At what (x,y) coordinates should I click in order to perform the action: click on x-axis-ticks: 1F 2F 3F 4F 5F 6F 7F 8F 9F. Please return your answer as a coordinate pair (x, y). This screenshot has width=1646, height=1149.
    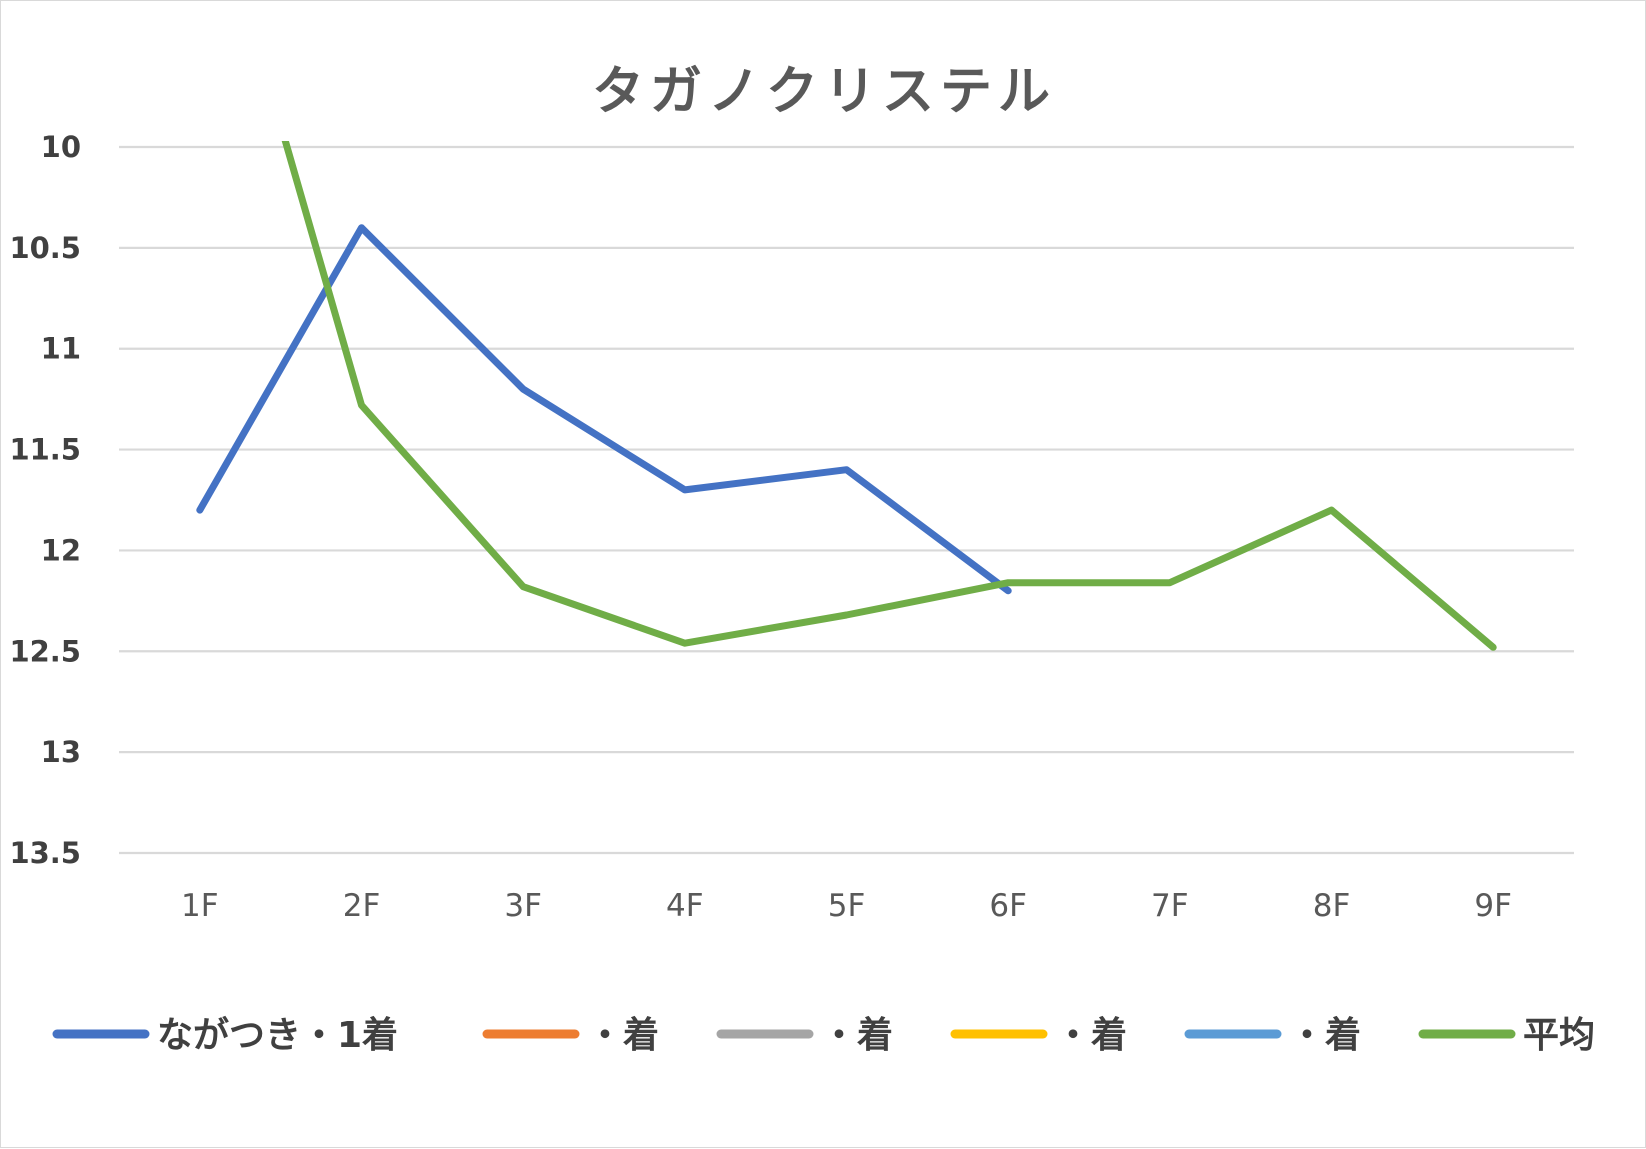
    Looking at the image, I should click on (846, 906).